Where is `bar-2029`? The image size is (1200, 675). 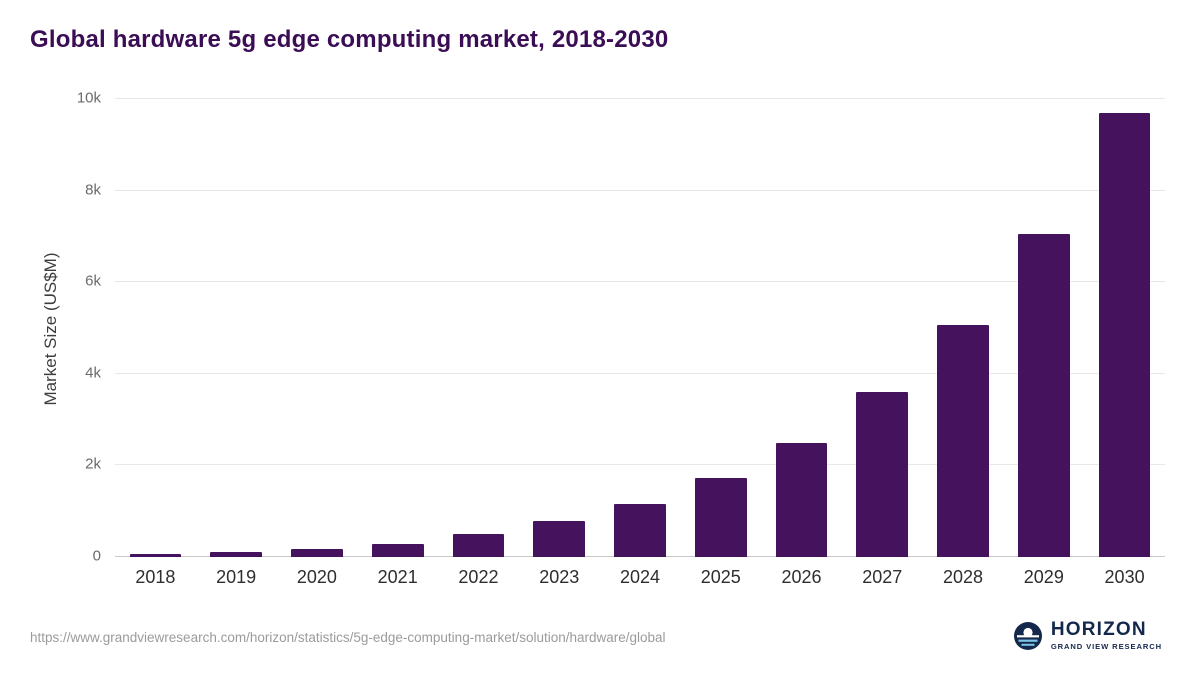
bar-2029 is located at coordinates (1043, 395).